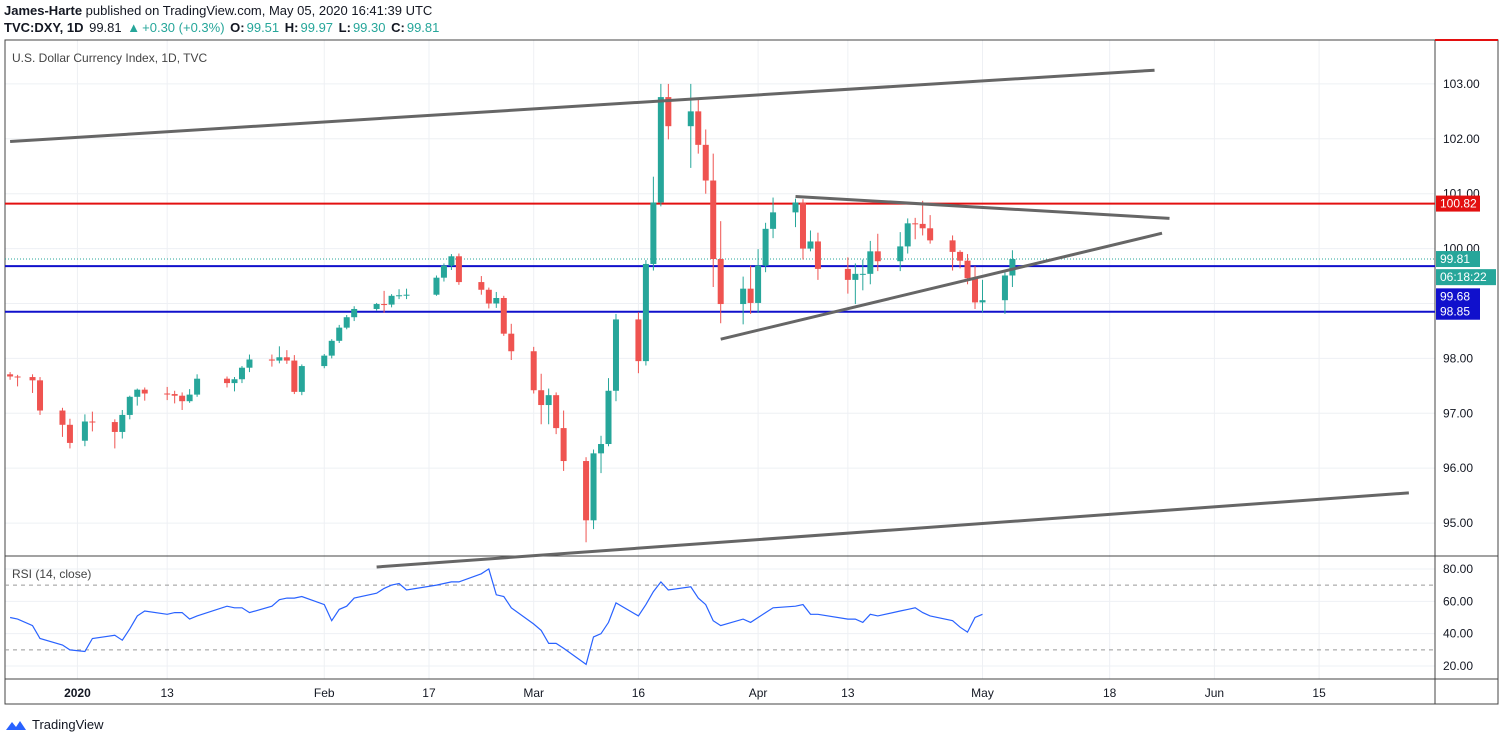 Image resolution: width=1503 pixels, height=741 pixels. Describe the element at coordinates (1455, 296) in the screenshot. I see `price-label-text: 99.68` at that location.